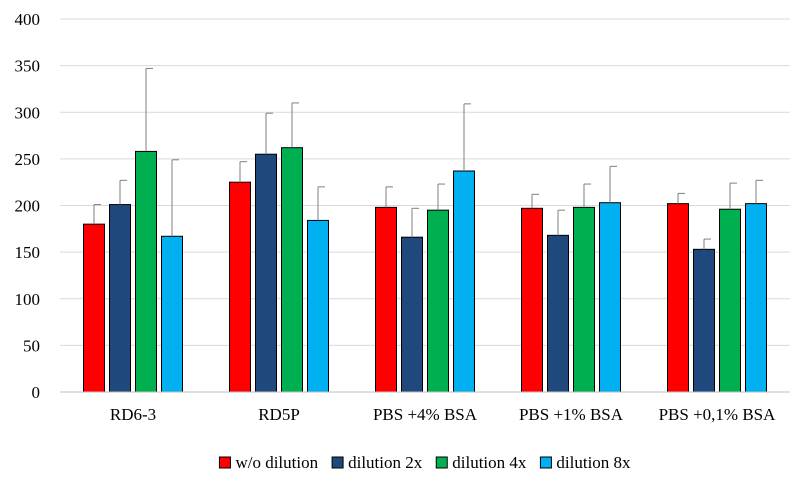 The height and width of the screenshot is (493, 800). Describe the element at coordinates (718, 414) in the screenshot. I see `x-category-label: PBS +0,1% BSA` at that location.